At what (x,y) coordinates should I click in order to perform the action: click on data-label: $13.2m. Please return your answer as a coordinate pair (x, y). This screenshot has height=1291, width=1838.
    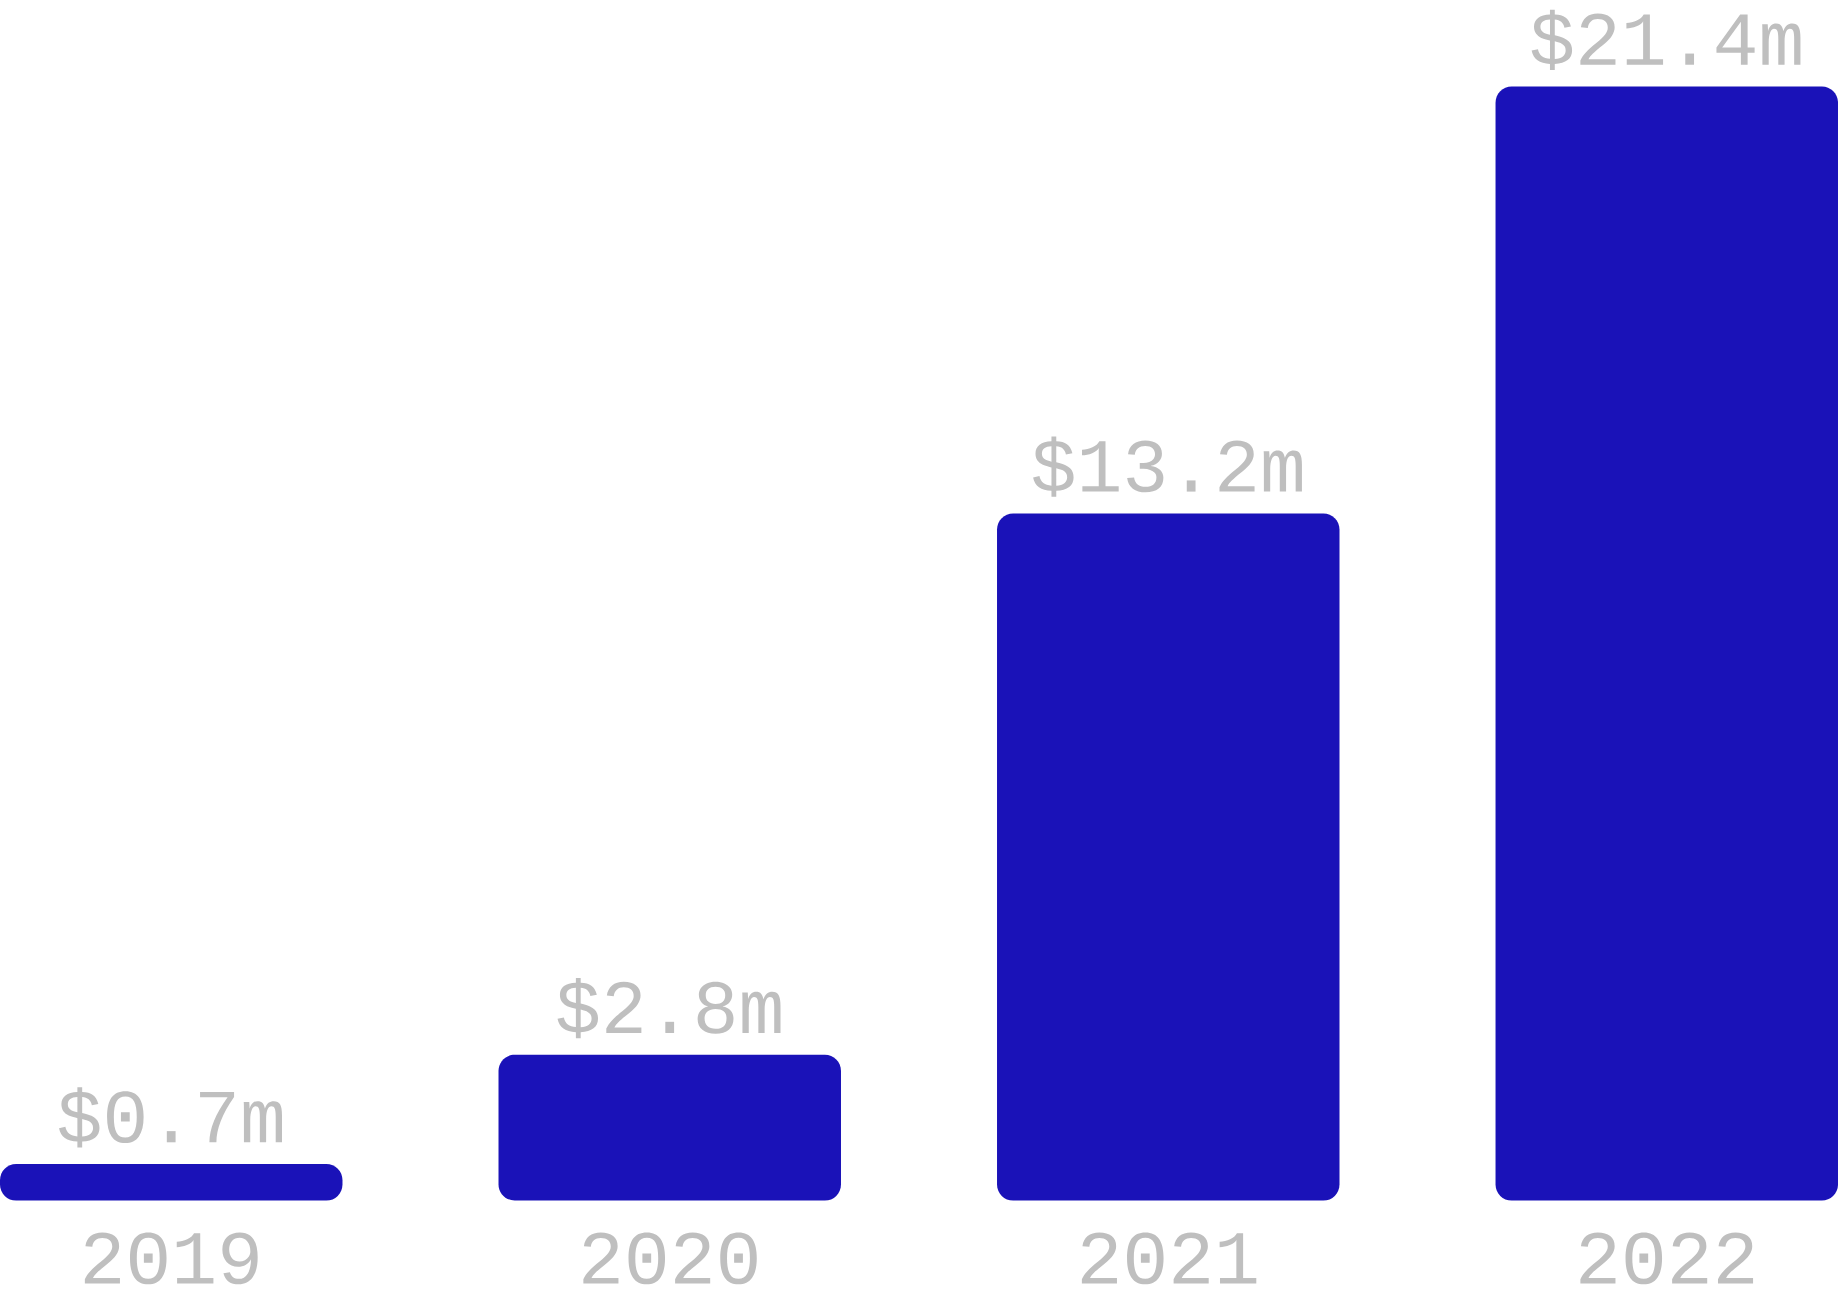
    Looking at the image, I should click on (1167, 466).